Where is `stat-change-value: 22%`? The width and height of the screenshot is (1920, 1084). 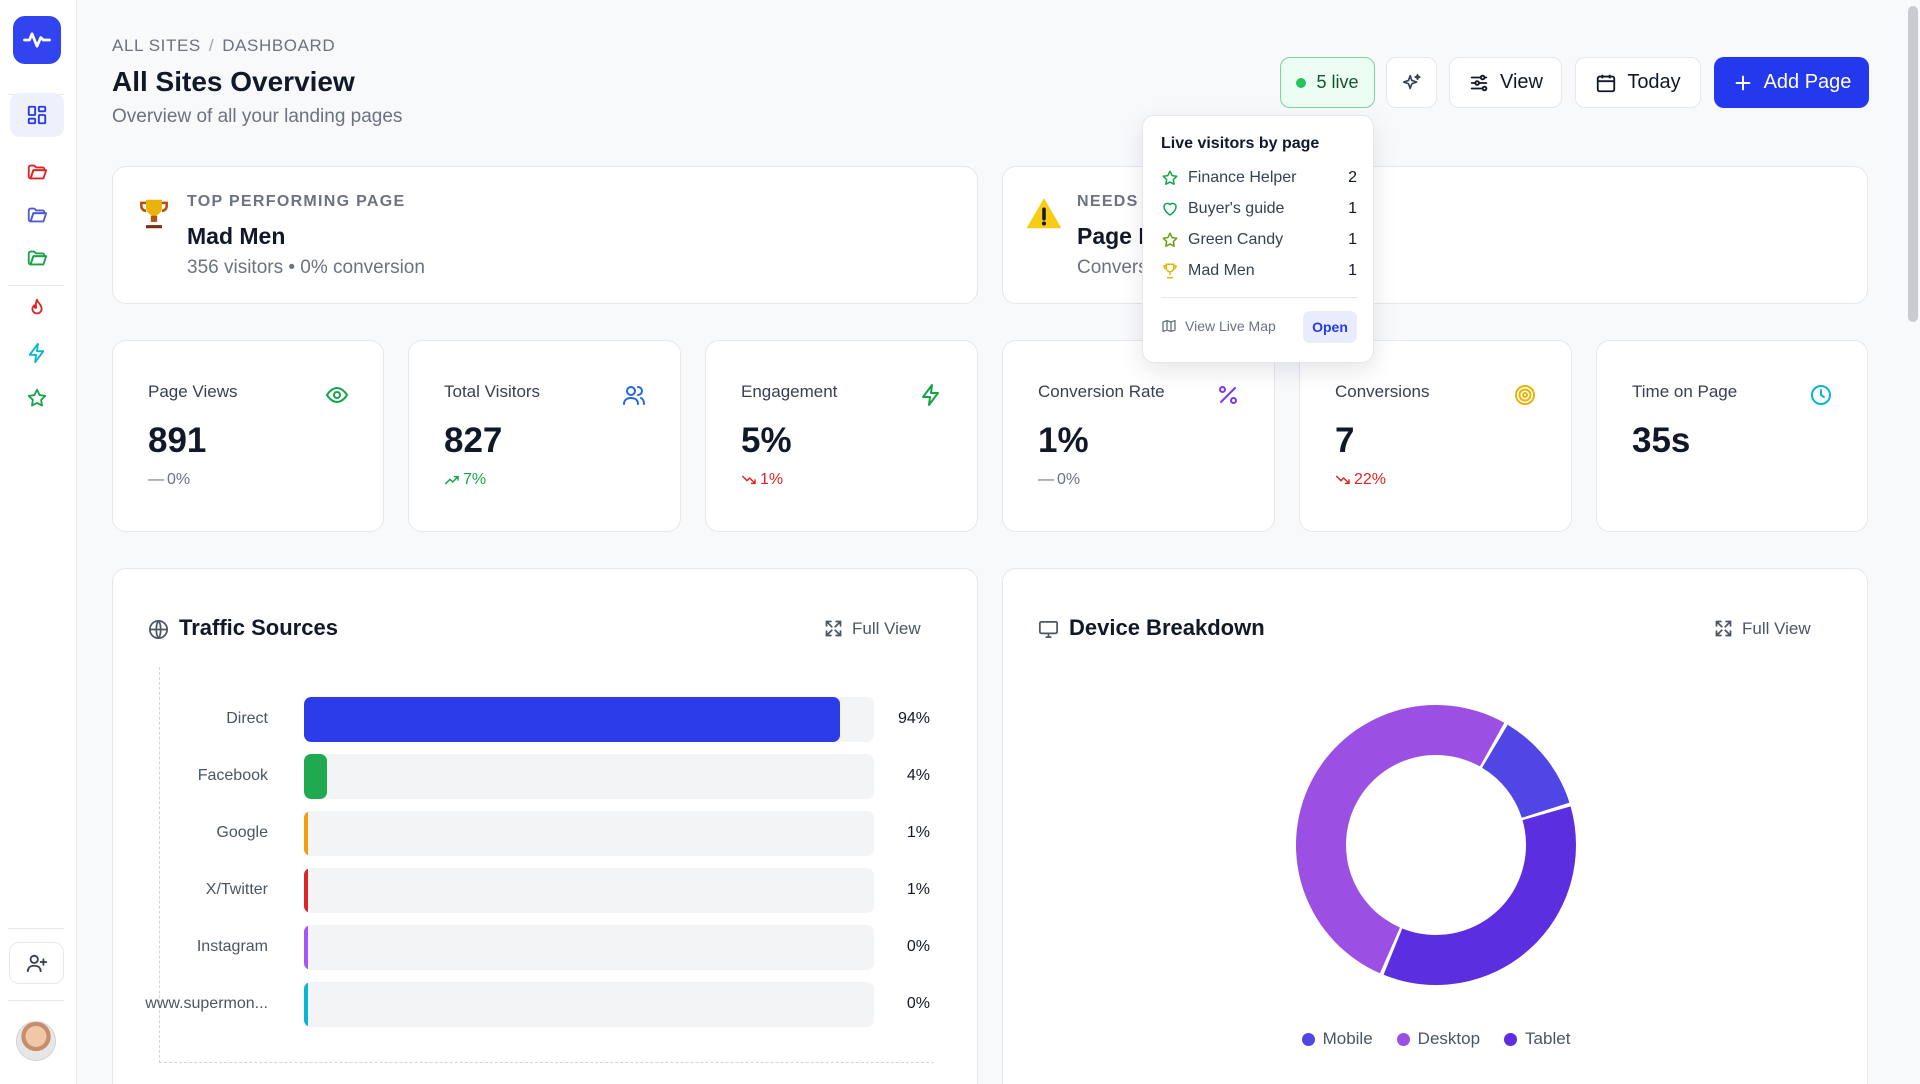
stat-change-value: 22% is located at coordinates (1370, 479).